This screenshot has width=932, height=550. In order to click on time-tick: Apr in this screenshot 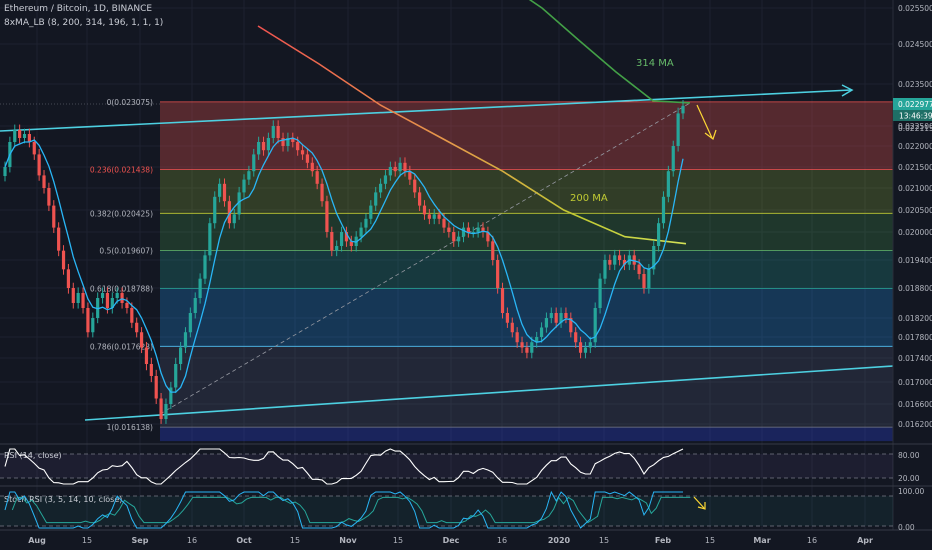, I will do `click(865, 540)`.